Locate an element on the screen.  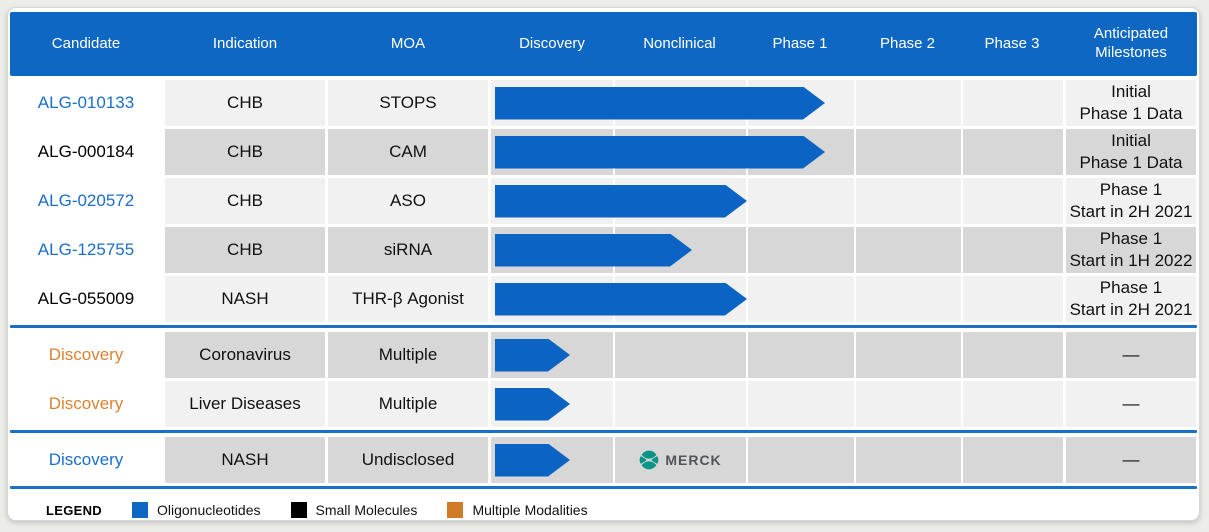
moa-cell: CAM is located at coordinates (408, 152).